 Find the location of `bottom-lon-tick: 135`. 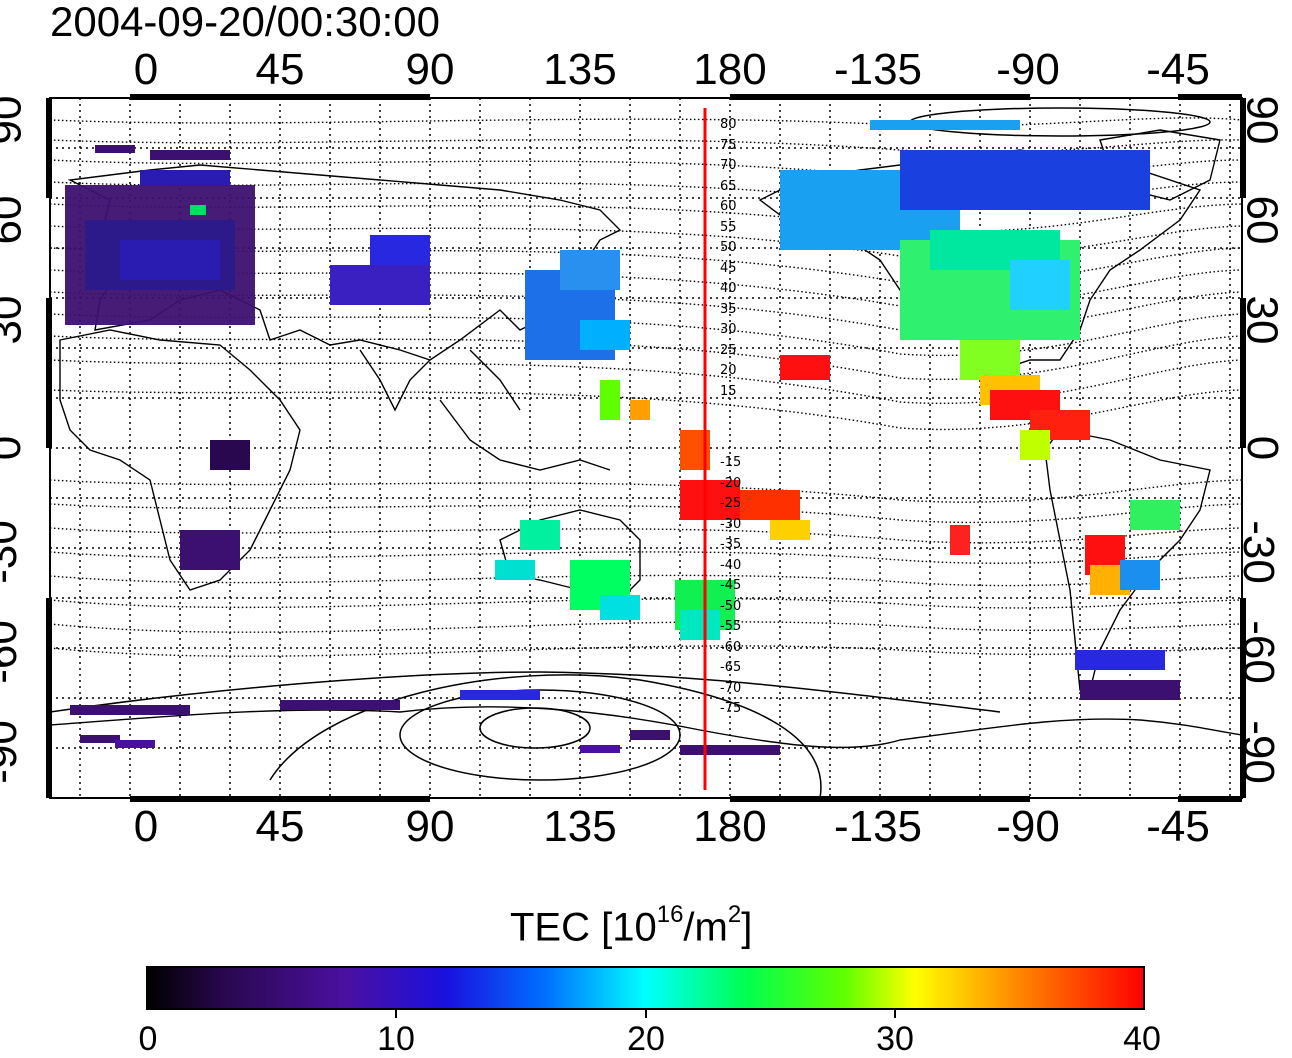

bottom-lon-tick: 135 is located at coordinates (580, 826).